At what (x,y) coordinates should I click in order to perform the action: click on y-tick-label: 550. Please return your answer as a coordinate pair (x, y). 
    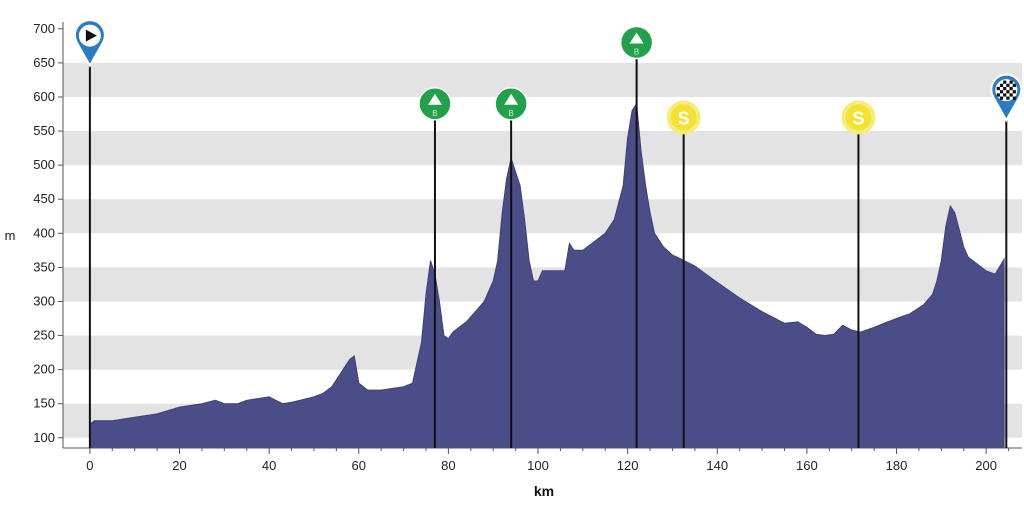
    Looking at the image, I should click on (44, 130).